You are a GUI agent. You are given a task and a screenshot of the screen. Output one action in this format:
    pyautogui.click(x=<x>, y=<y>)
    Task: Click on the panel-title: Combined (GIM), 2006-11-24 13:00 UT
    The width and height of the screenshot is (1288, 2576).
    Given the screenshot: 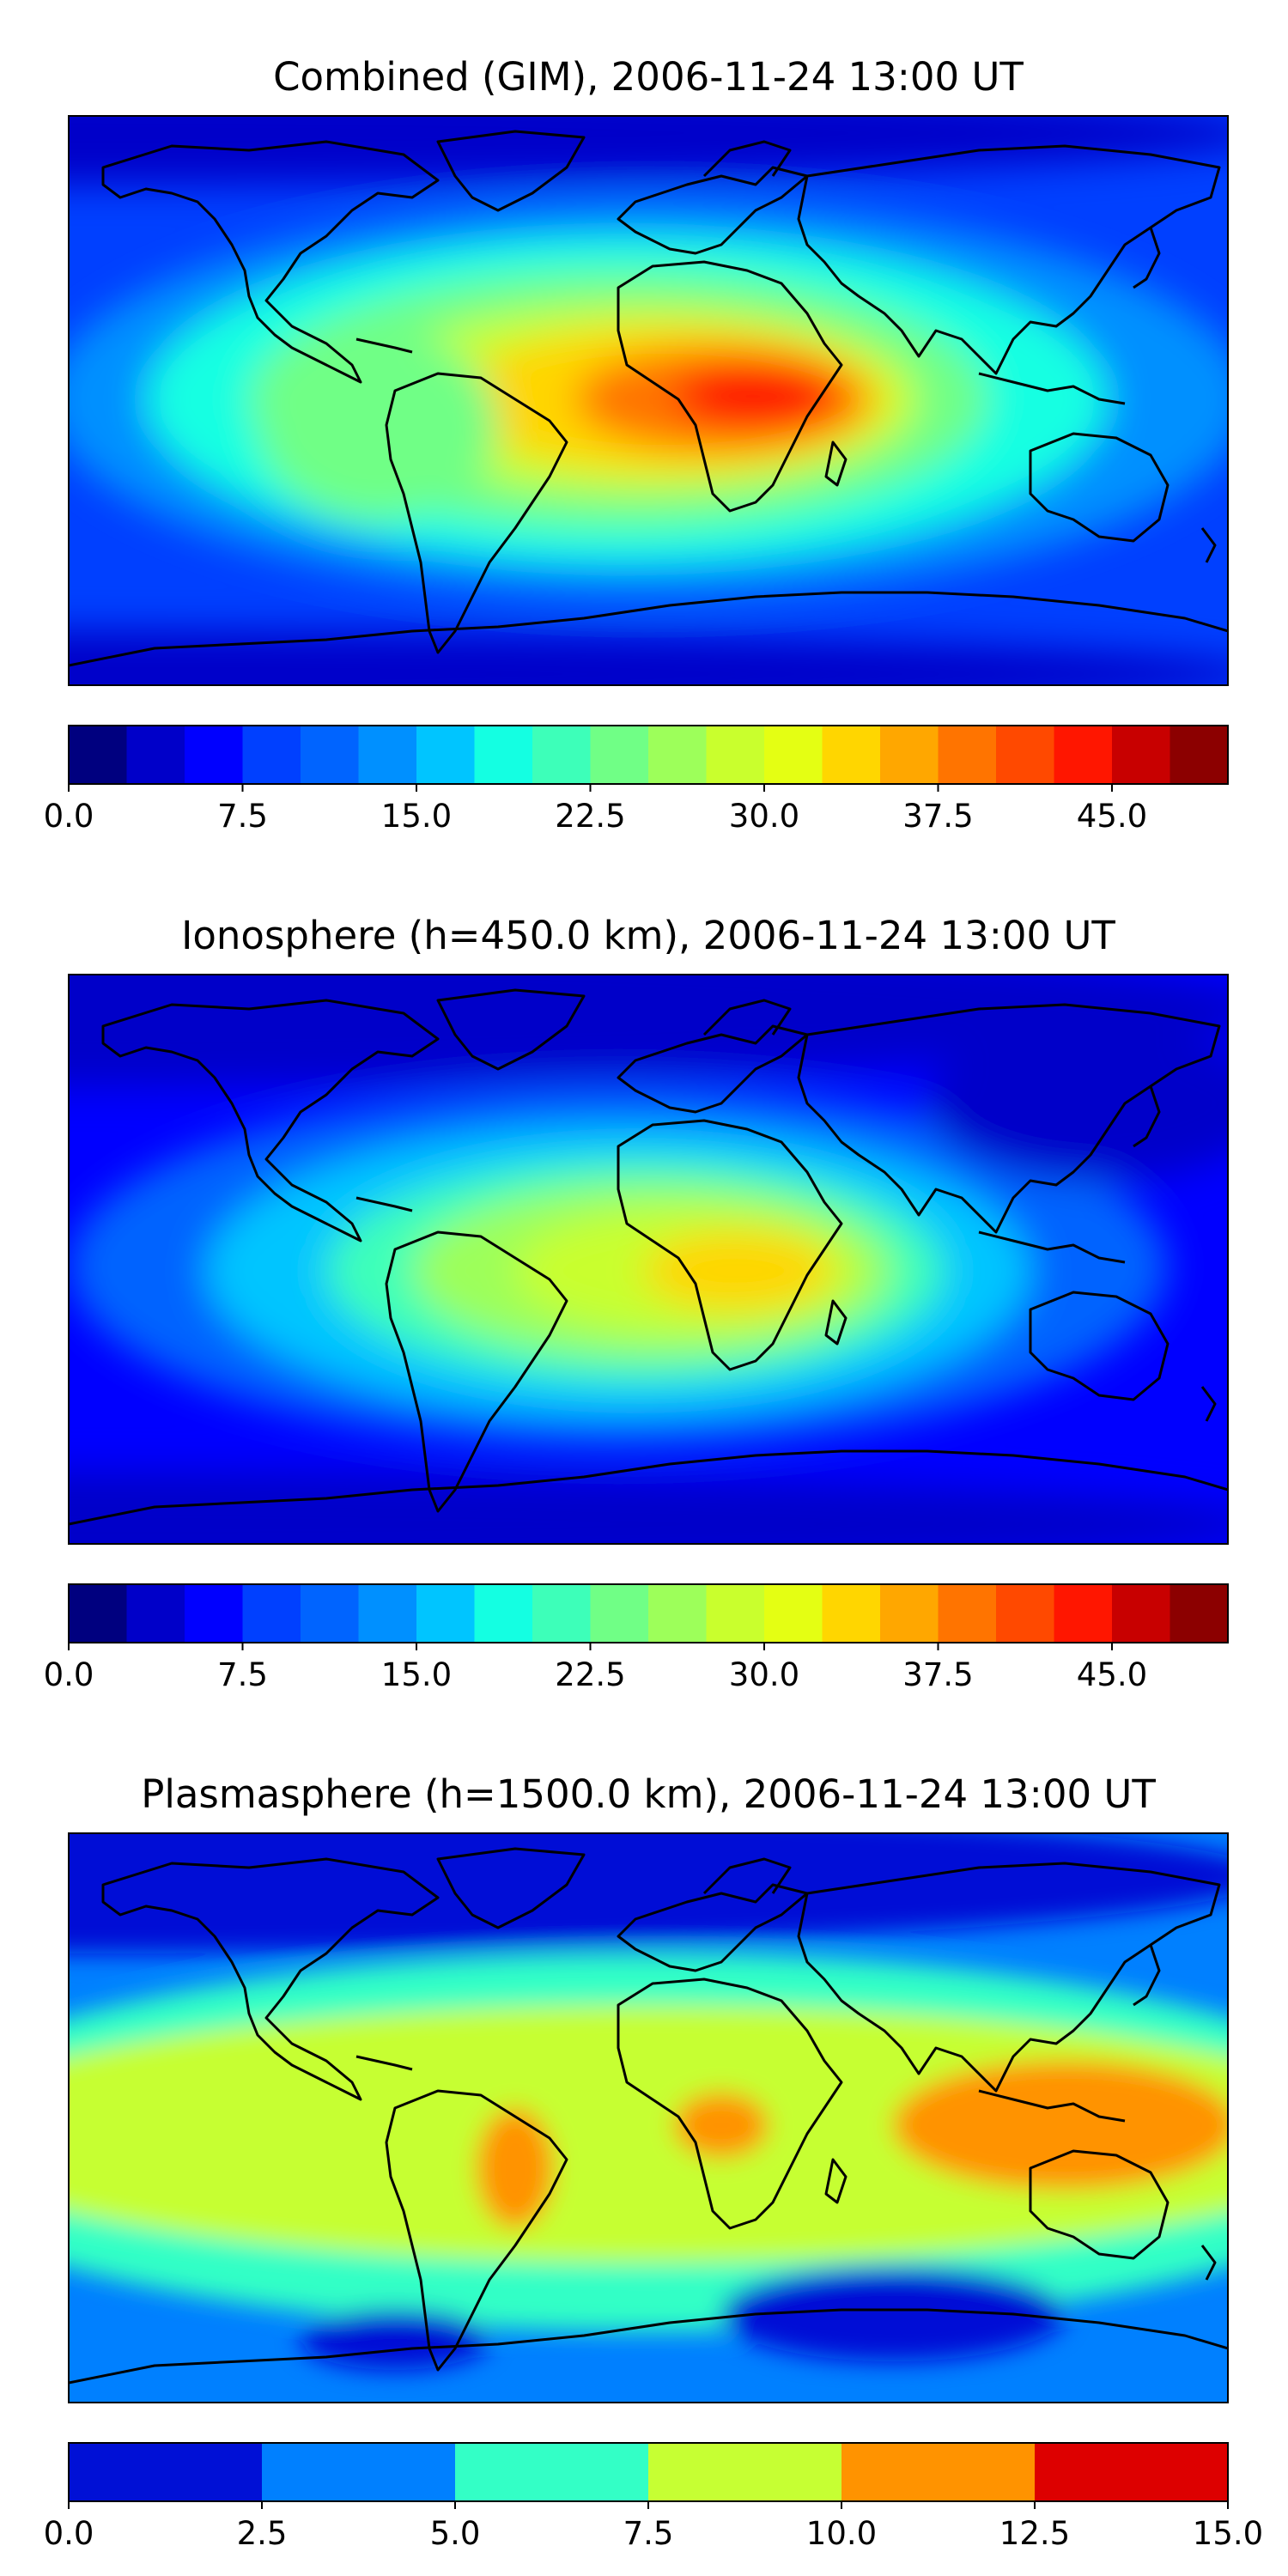 What is the action you would take?
    pyautogui.click(x=649, y=77)
    